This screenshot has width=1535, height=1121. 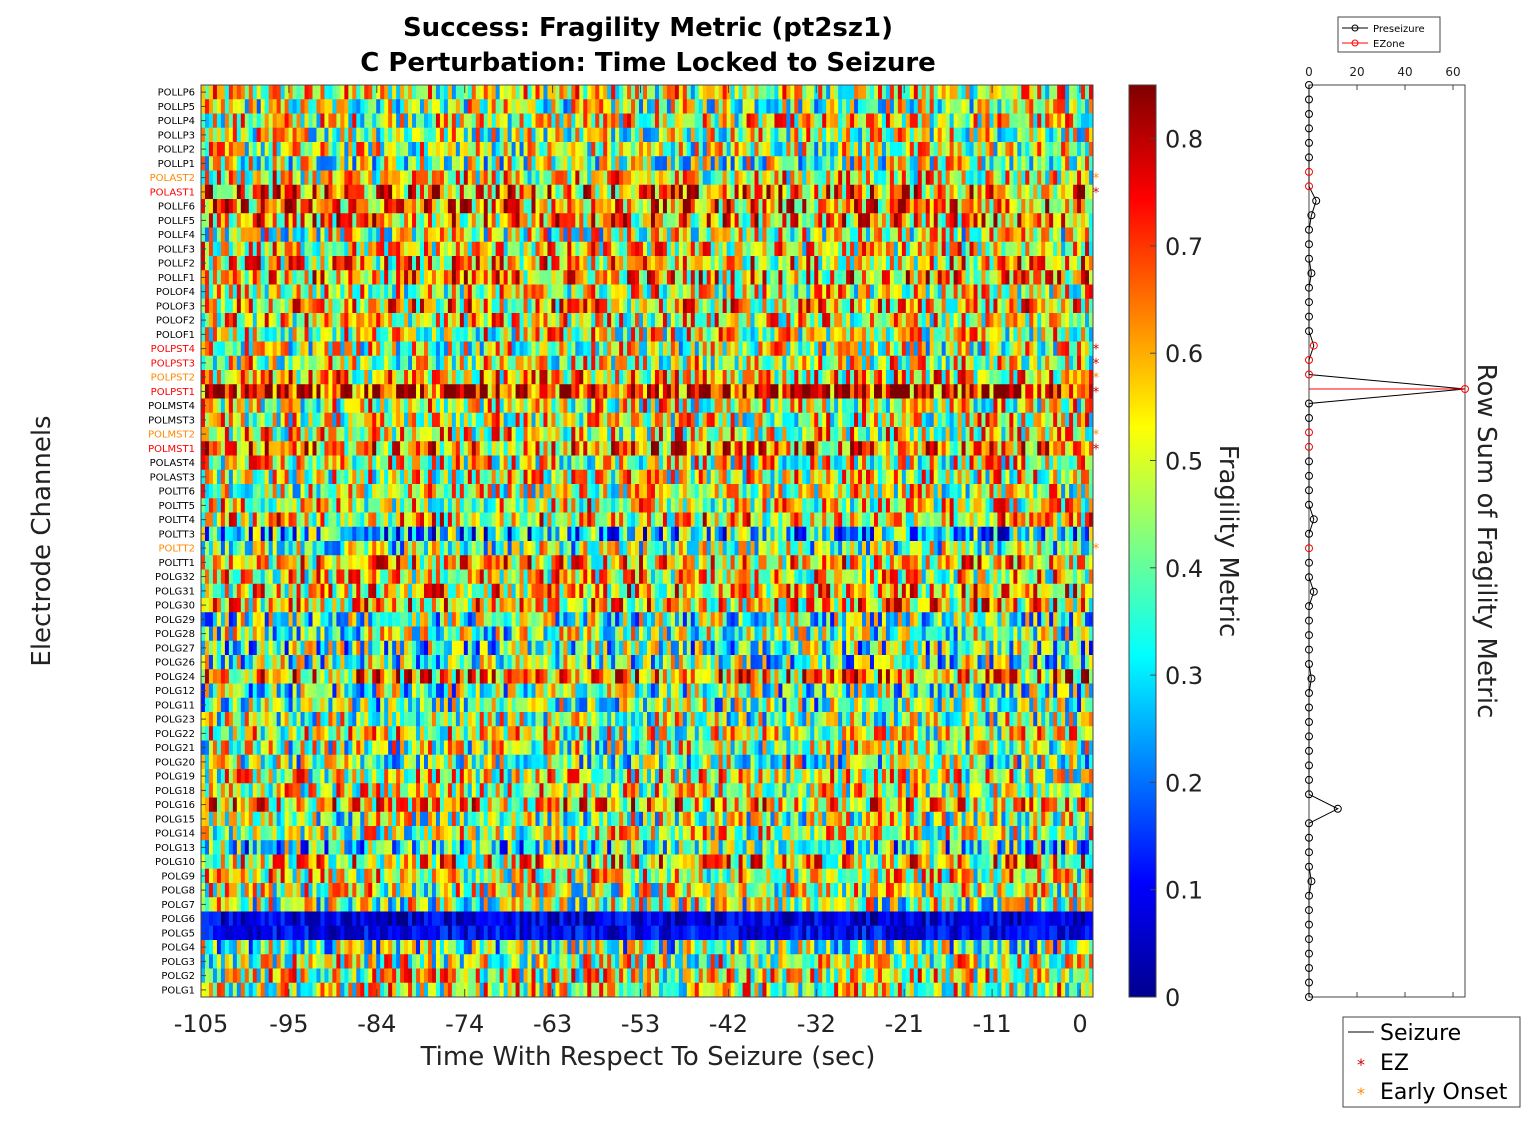 What do you see at coordinates (172, 477) in the screenshot?
I see `channel-label: POLAST3` at bounding box center [172, 477].